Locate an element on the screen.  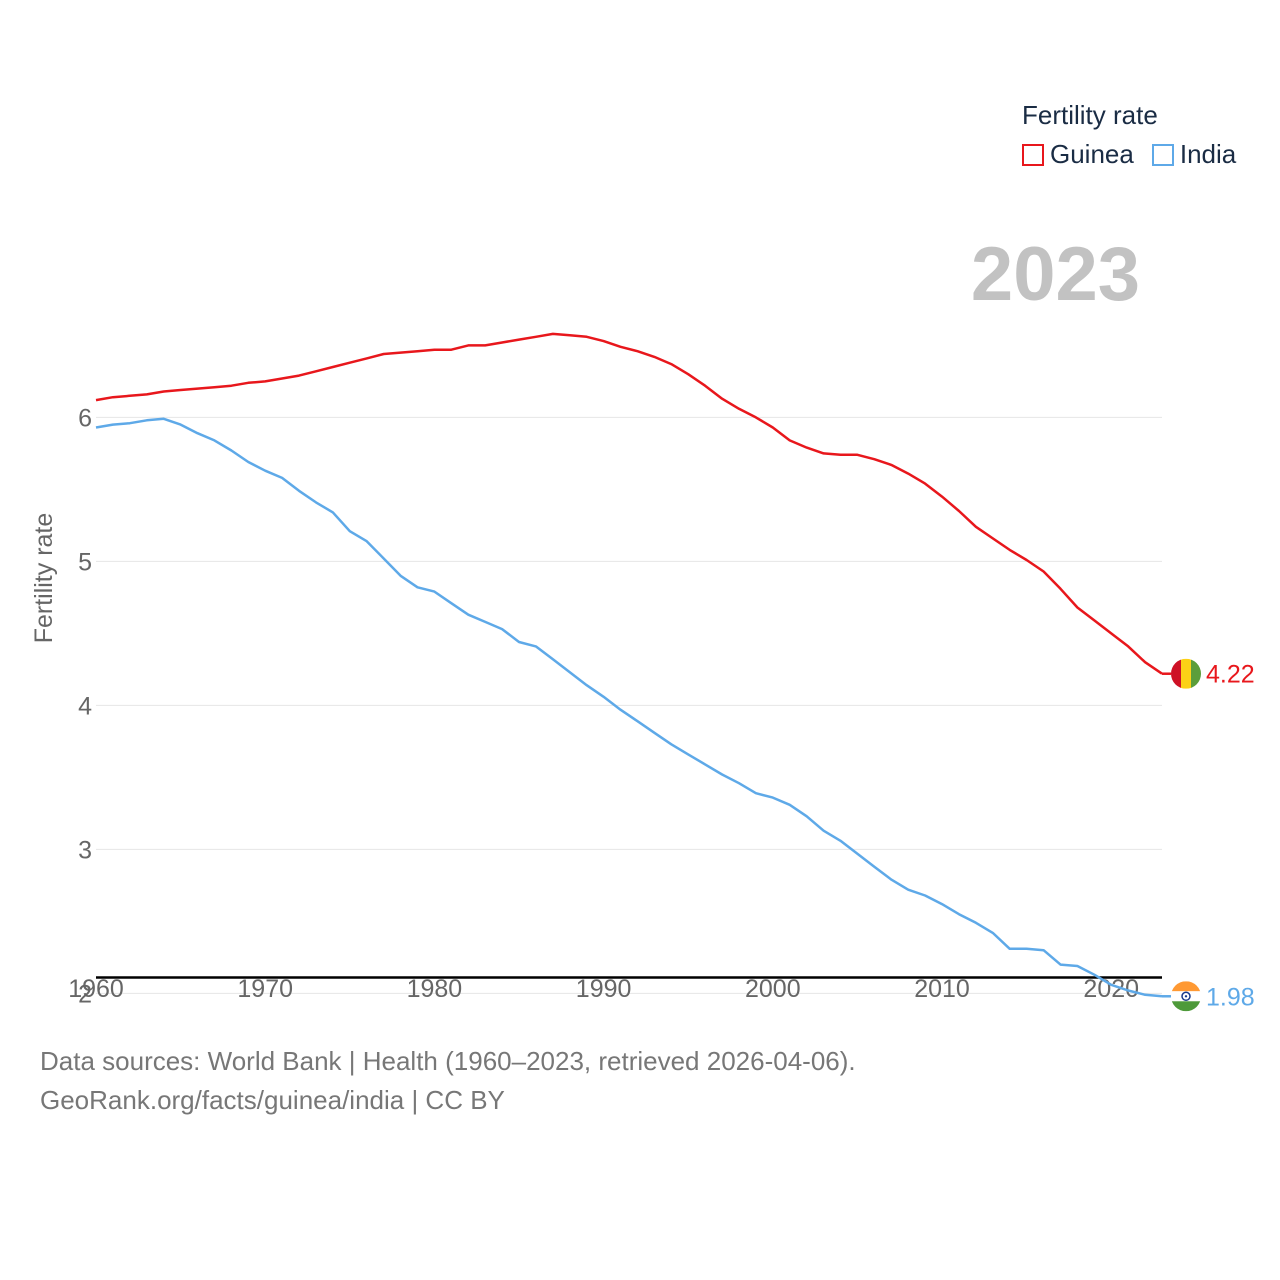
guinea-flag-icon is located at coordinates (1186, 673).